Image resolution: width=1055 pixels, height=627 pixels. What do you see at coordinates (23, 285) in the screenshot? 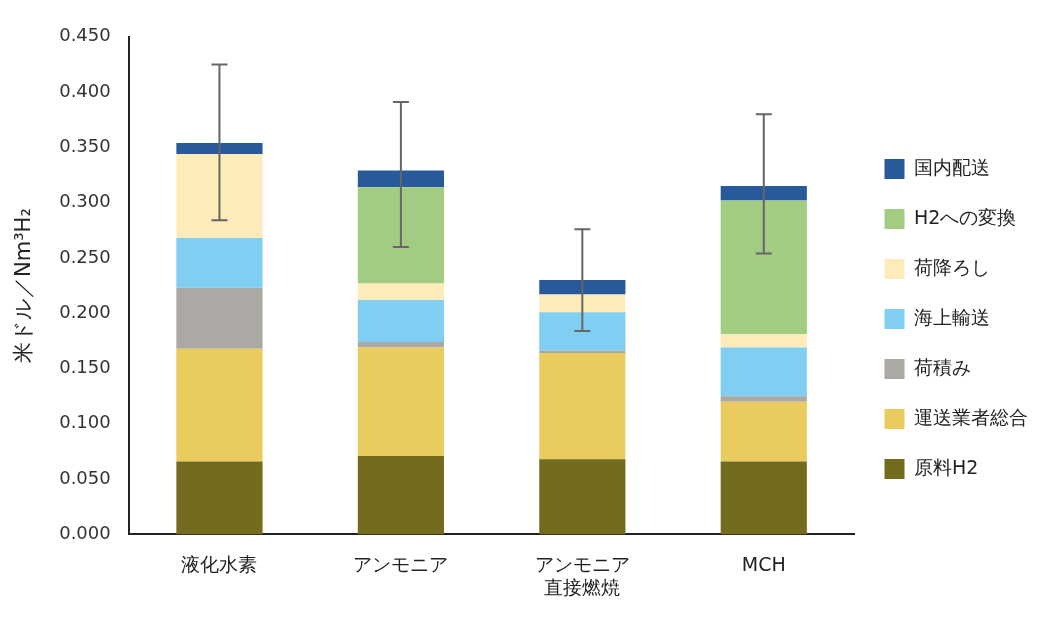
I see `y-axis-title: 米ドル／Nm³H₂` at bounding box center [23, 285].